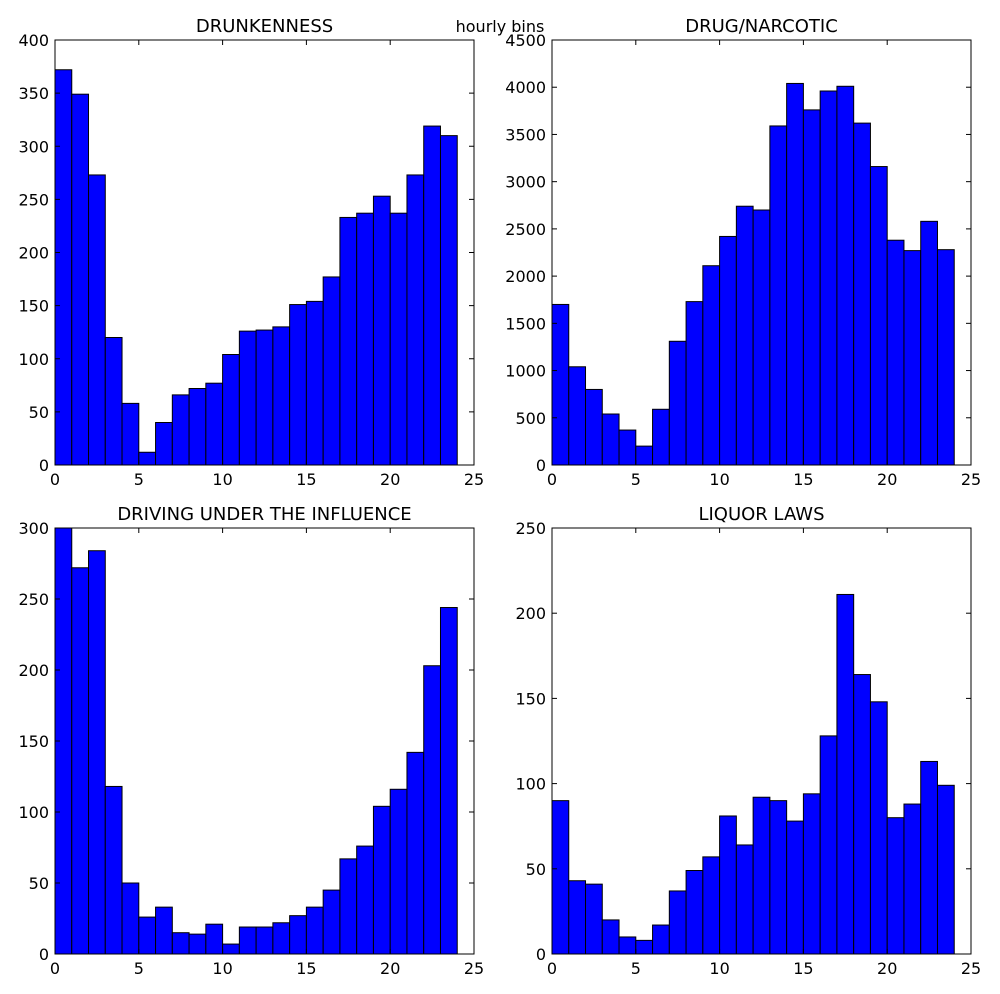 This screenshot has width=1000, height=994. I want to click on x-tick-label: 10, so click(719, 479).